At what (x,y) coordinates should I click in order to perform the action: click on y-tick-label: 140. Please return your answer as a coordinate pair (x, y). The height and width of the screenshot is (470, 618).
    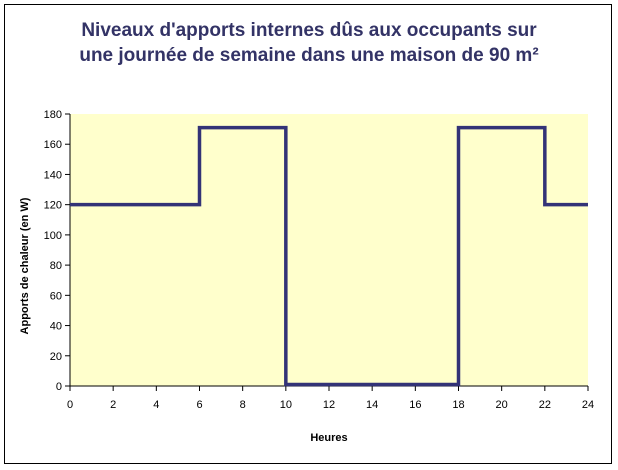
    Looking at the image, I should click on (53, 175).